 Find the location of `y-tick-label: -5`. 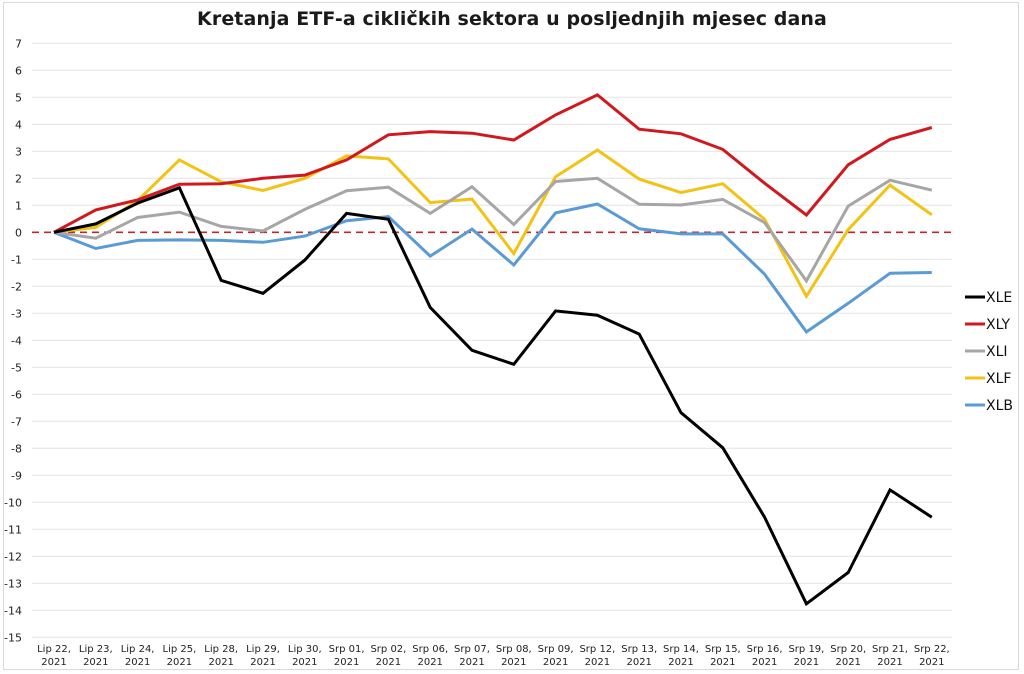

y-tick-label: -5 is located at coordinates (16, 367).